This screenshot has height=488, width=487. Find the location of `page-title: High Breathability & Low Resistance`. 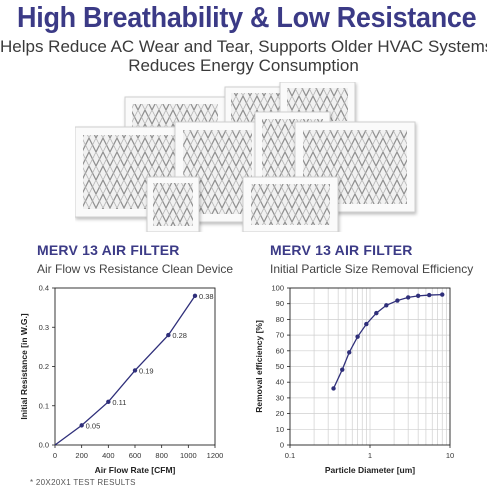

page-title: High Breathability & Low Resistance is located at coordinates (247, 18).